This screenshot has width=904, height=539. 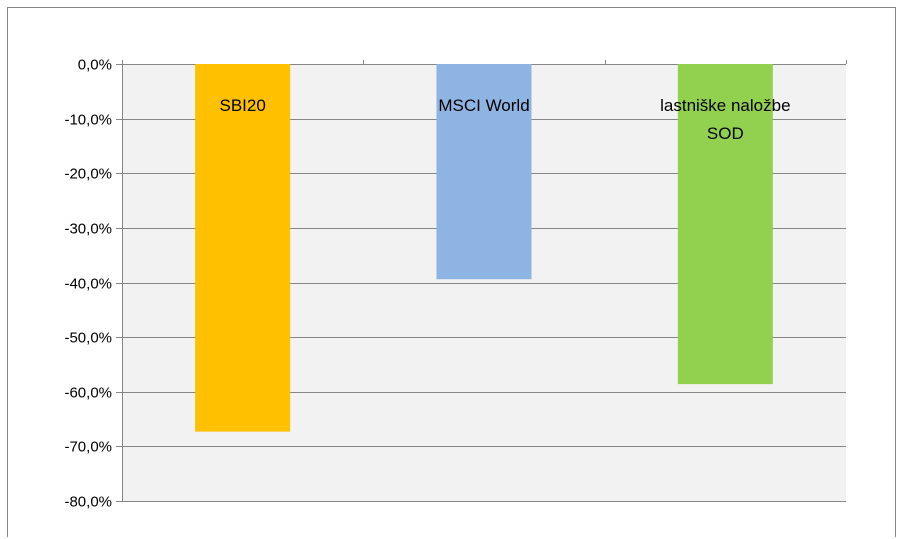 I want to click on category-label: SOD, so click(x=725, y=133).